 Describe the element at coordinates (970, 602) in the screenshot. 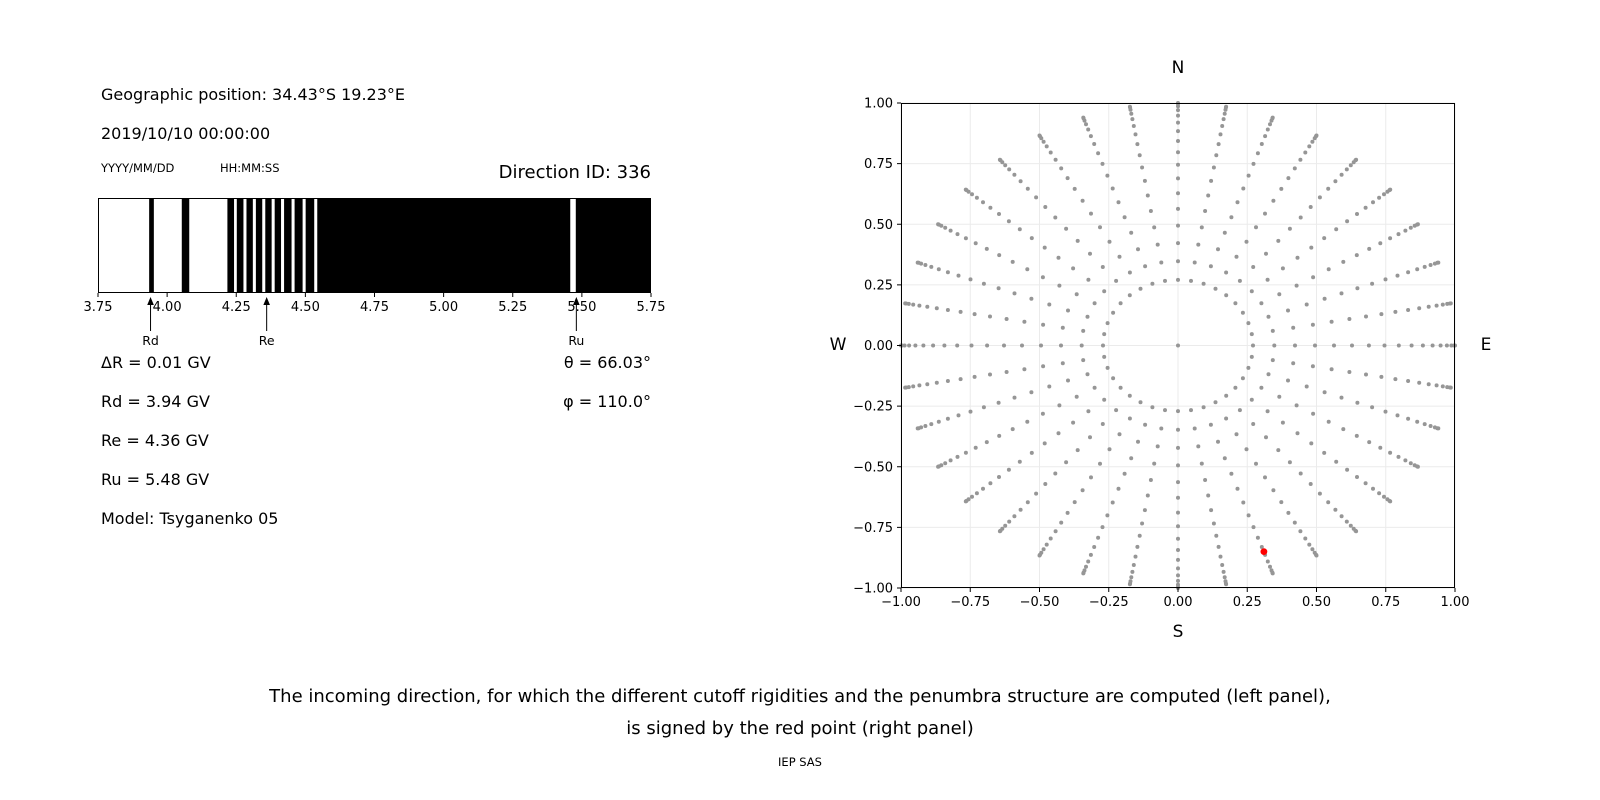

I see `tick-label: −0.75` at that location.